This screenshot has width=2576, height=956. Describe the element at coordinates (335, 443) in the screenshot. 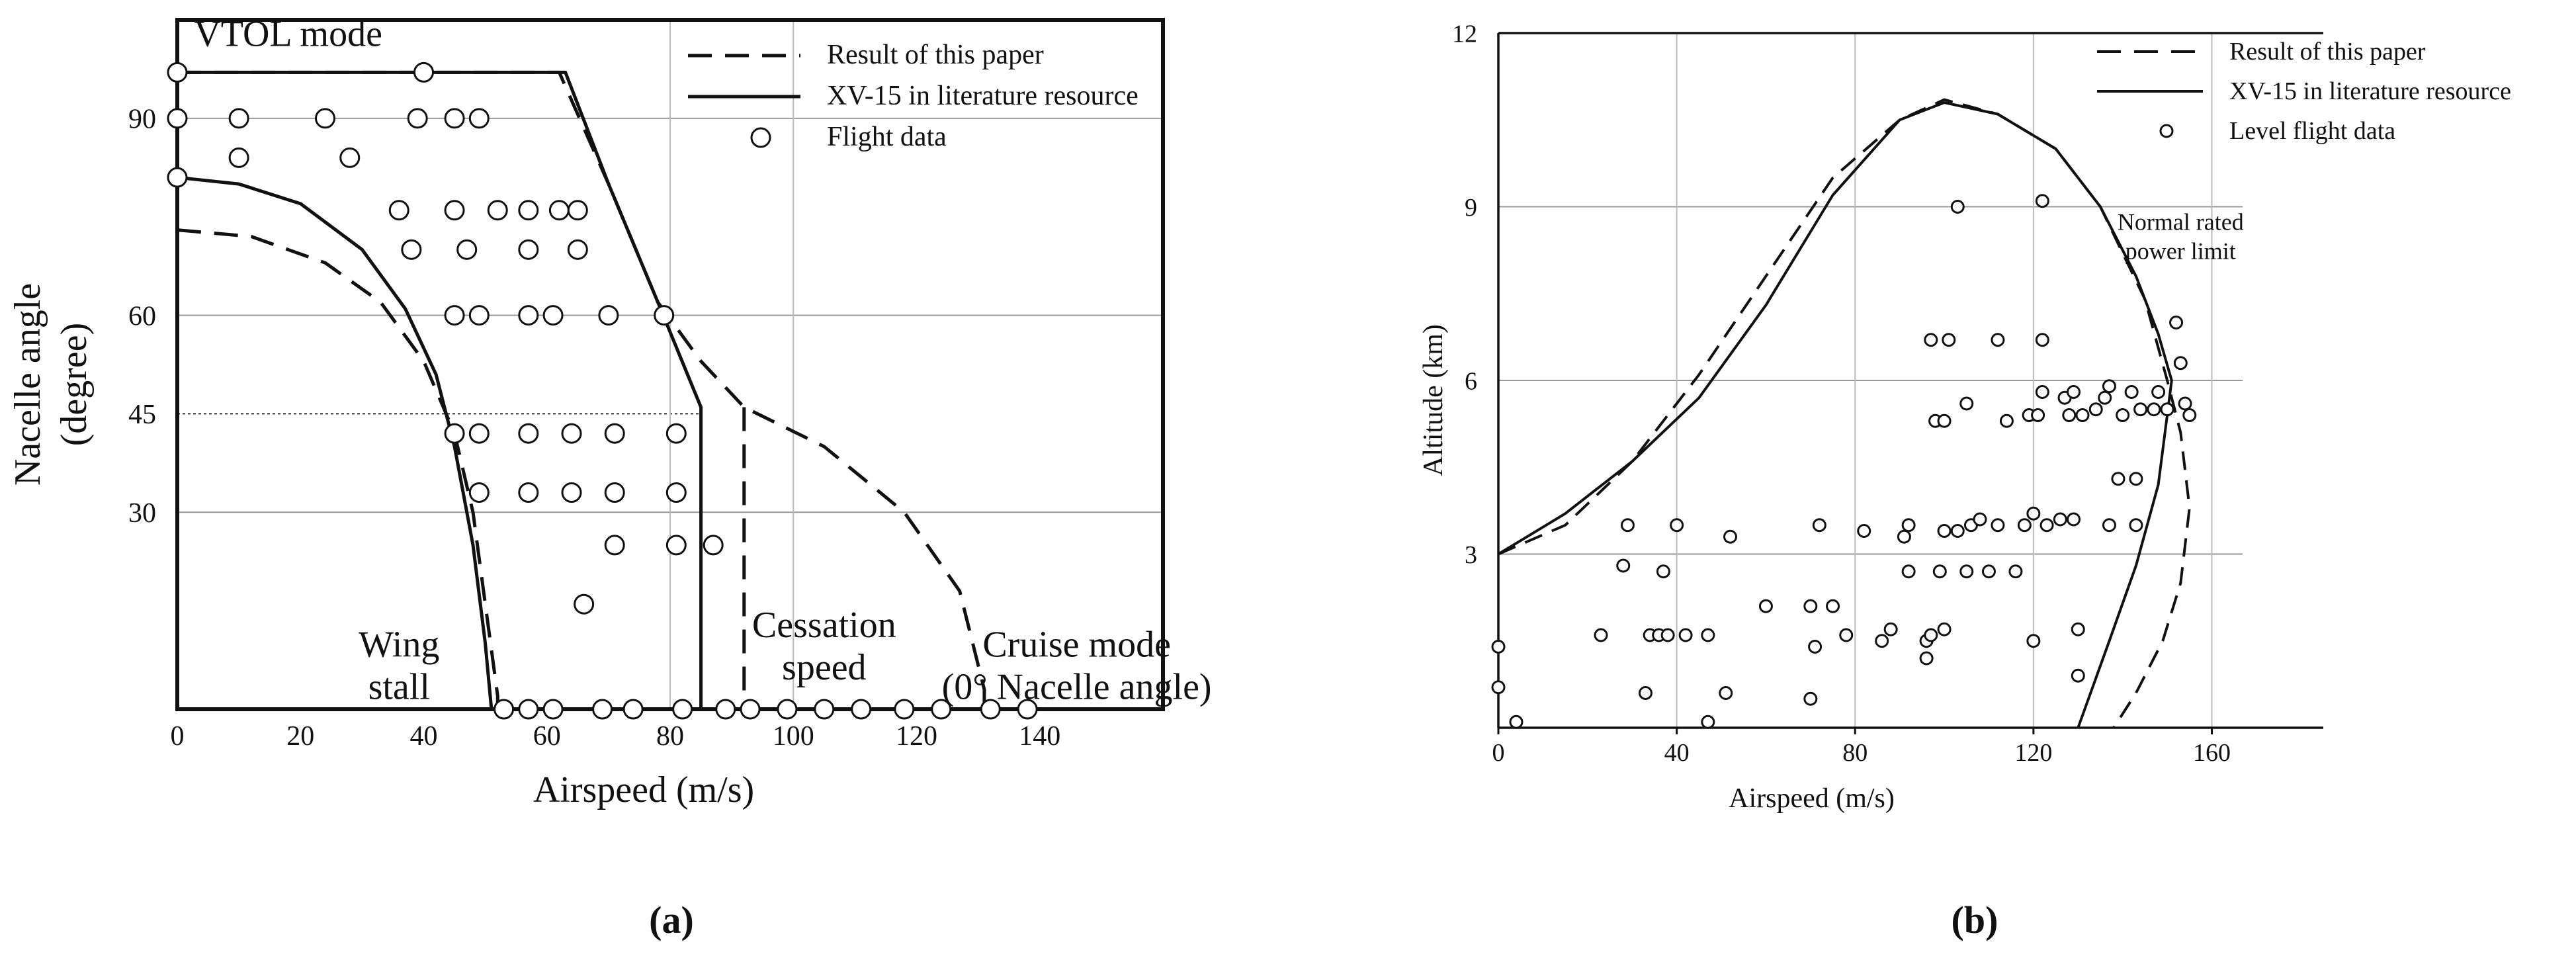

I see `solid-curve` at that location.